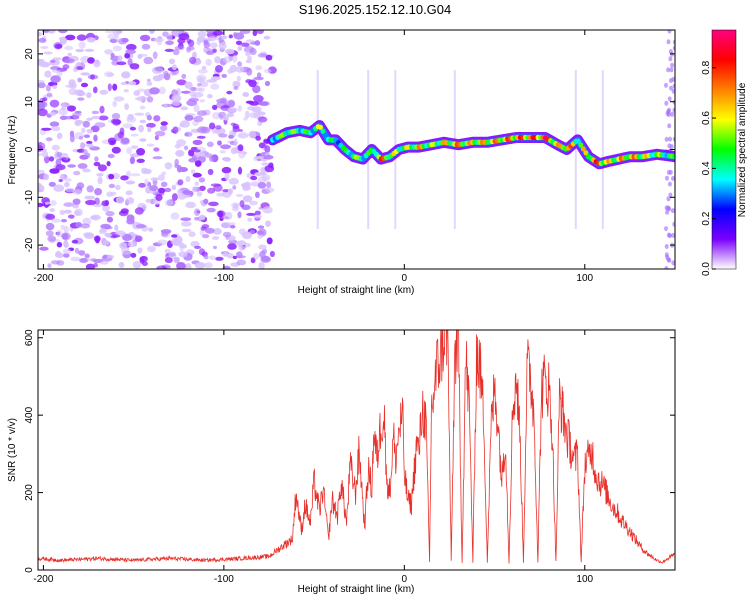 This screenshot has height=600, width=750. Describe the element at coordinates (578, 141) in the screenshot. I see `track-cell` at that location.